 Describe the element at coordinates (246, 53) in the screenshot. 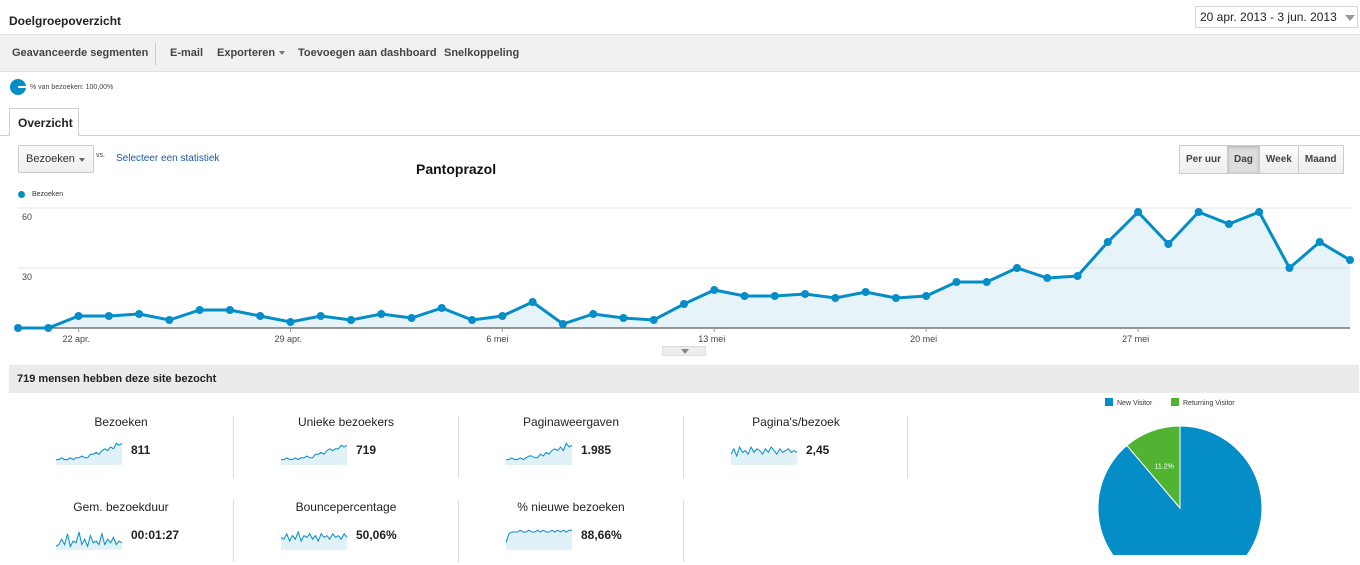

I see `export-label: Exporteren` at that location.